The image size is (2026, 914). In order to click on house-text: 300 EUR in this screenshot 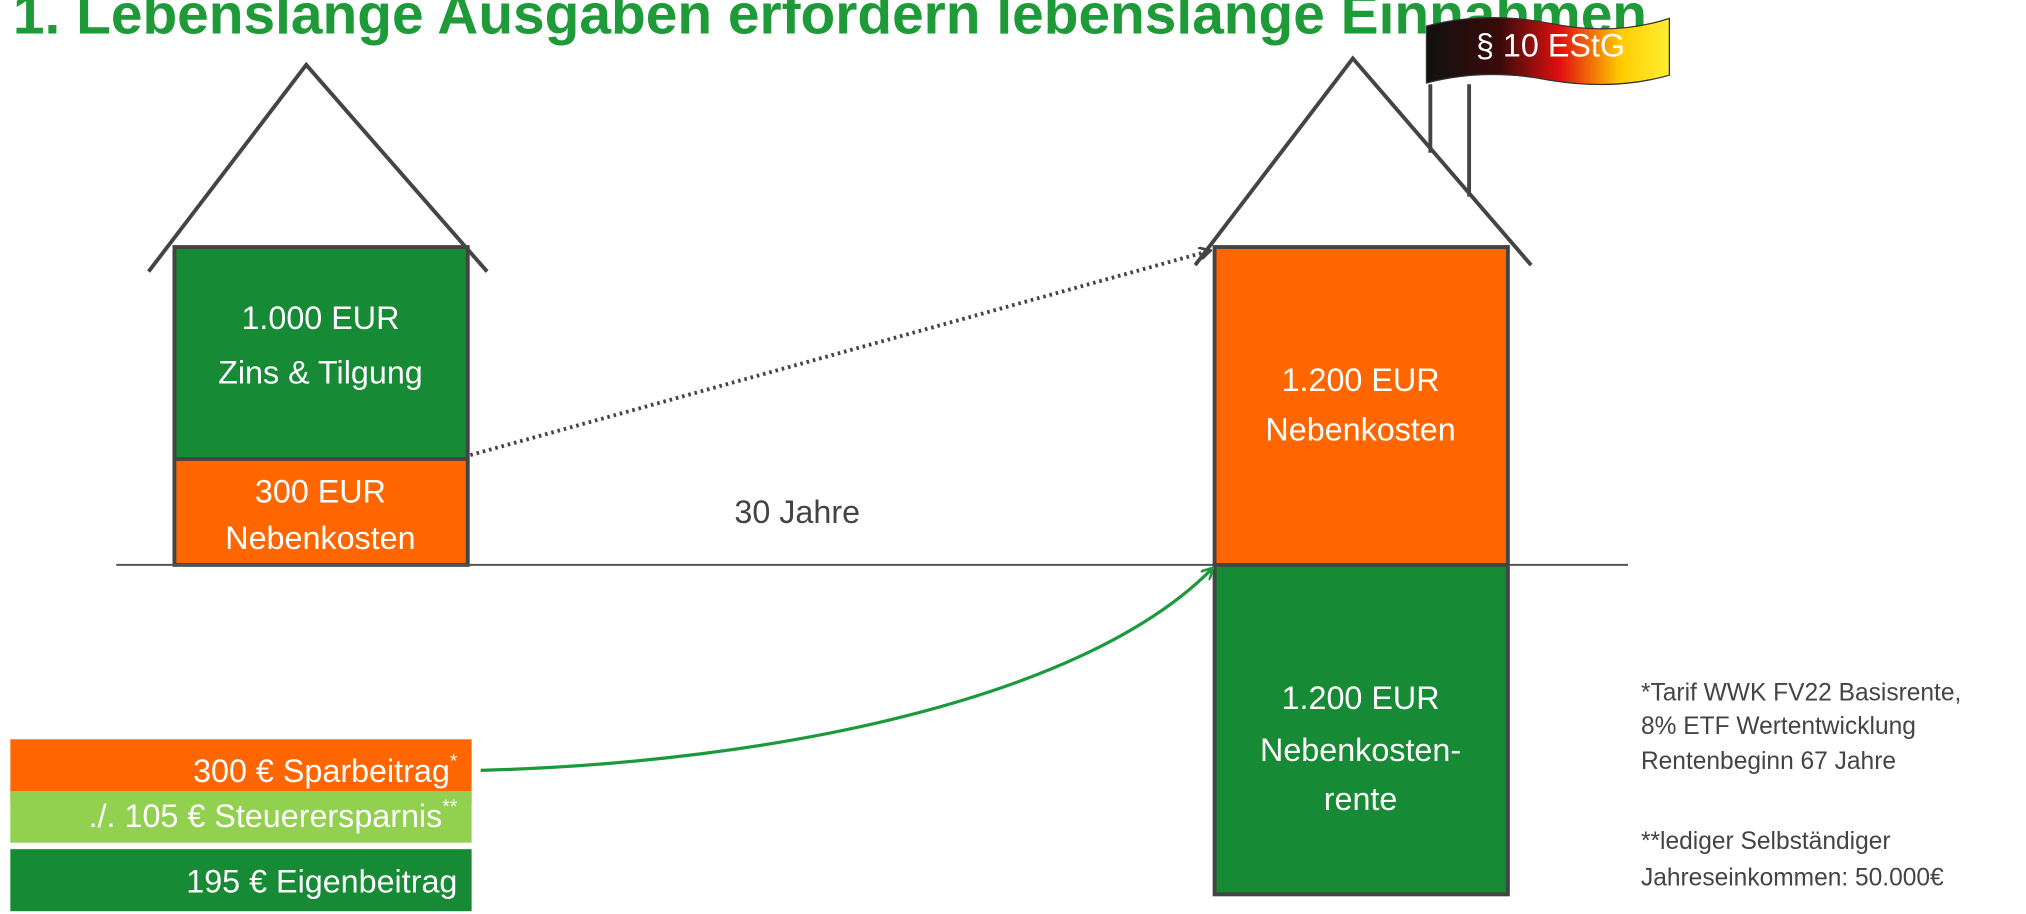, I will do `click(320, 491)`.